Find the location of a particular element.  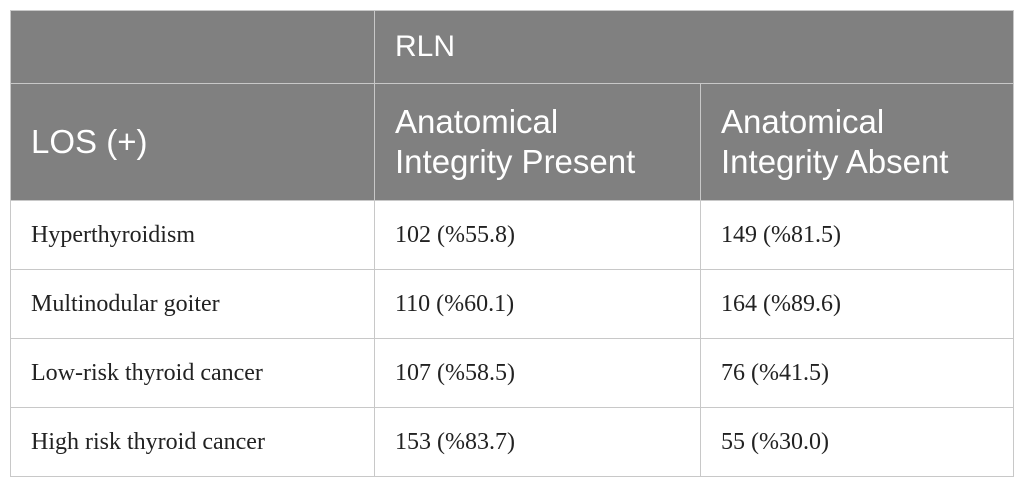

row-label: Multinodular goiter is located at coordinates (192, 304).